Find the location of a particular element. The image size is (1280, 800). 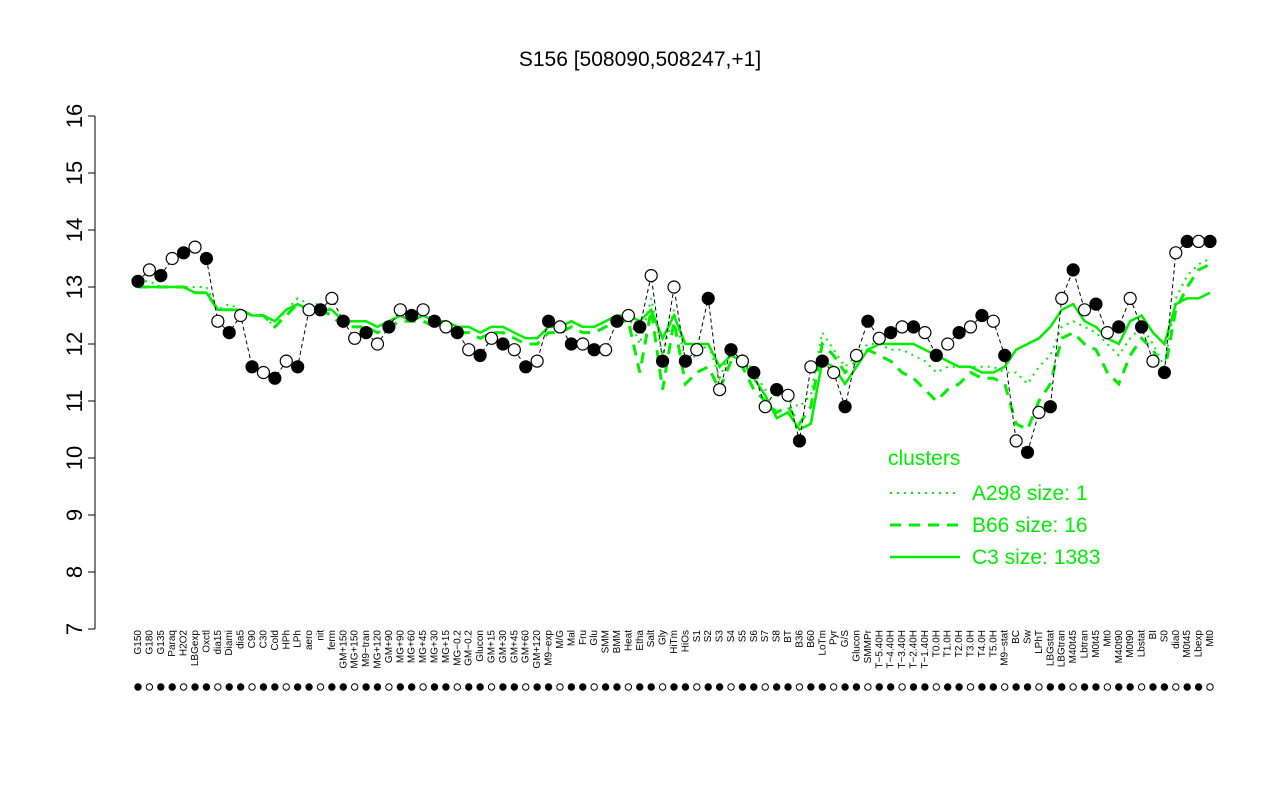

x-tick-label: M40t90 is located at coordinates (1119, 647).